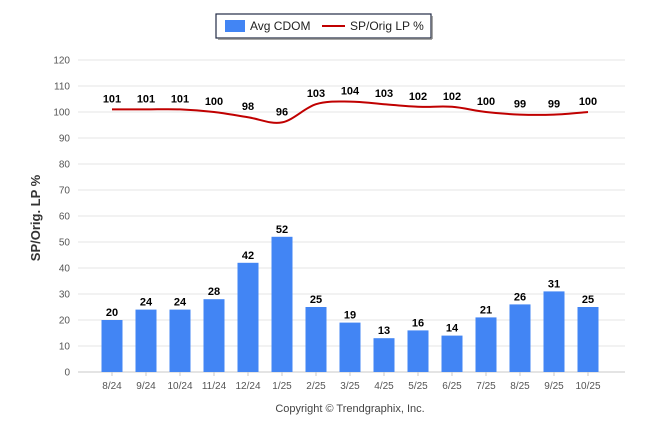 Image resolution: width=646 pixels, height=434 pixels. Describe the element at coordinates (520, 386) in the screenshot. I see `x-tick-label: 8/25` at that location.